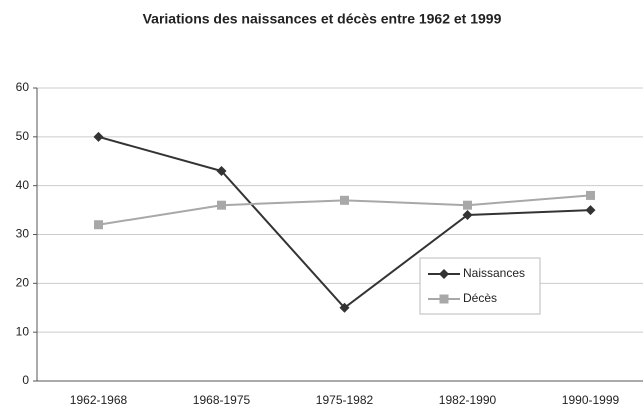  Describe the element at coordinates (23, 234) in the screenshot. I see `y-tick-label: 30` at that location.